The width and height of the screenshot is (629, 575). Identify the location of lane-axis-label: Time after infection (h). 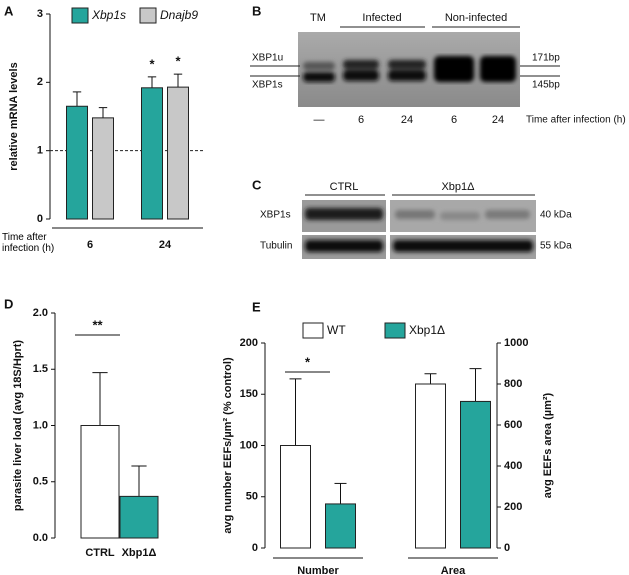
(576, 120).